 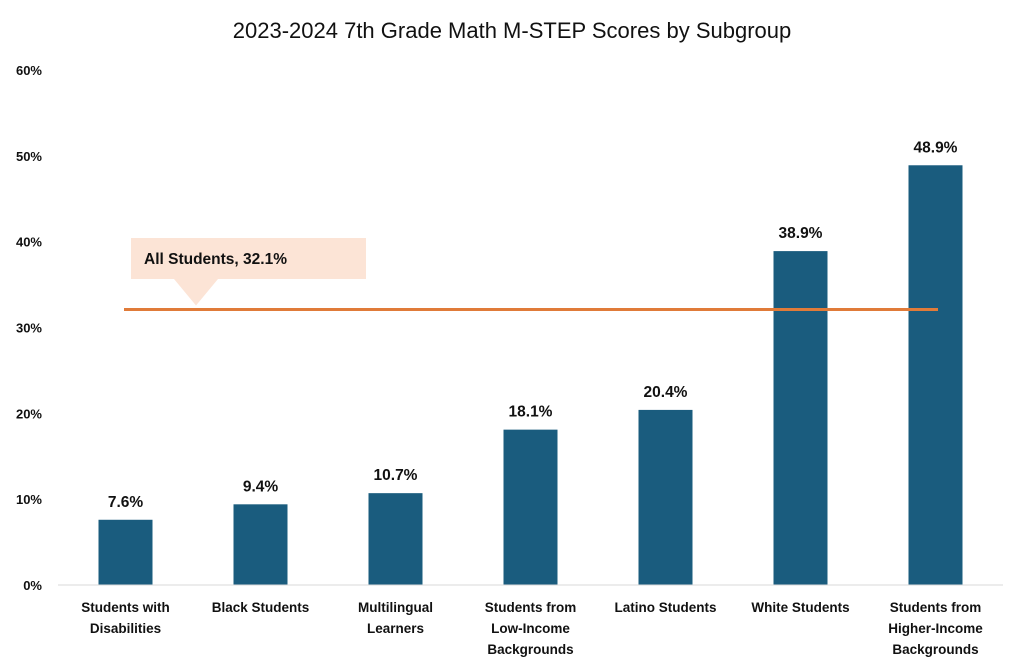 I want to click on reference-callout, so click(x=248, y=272).